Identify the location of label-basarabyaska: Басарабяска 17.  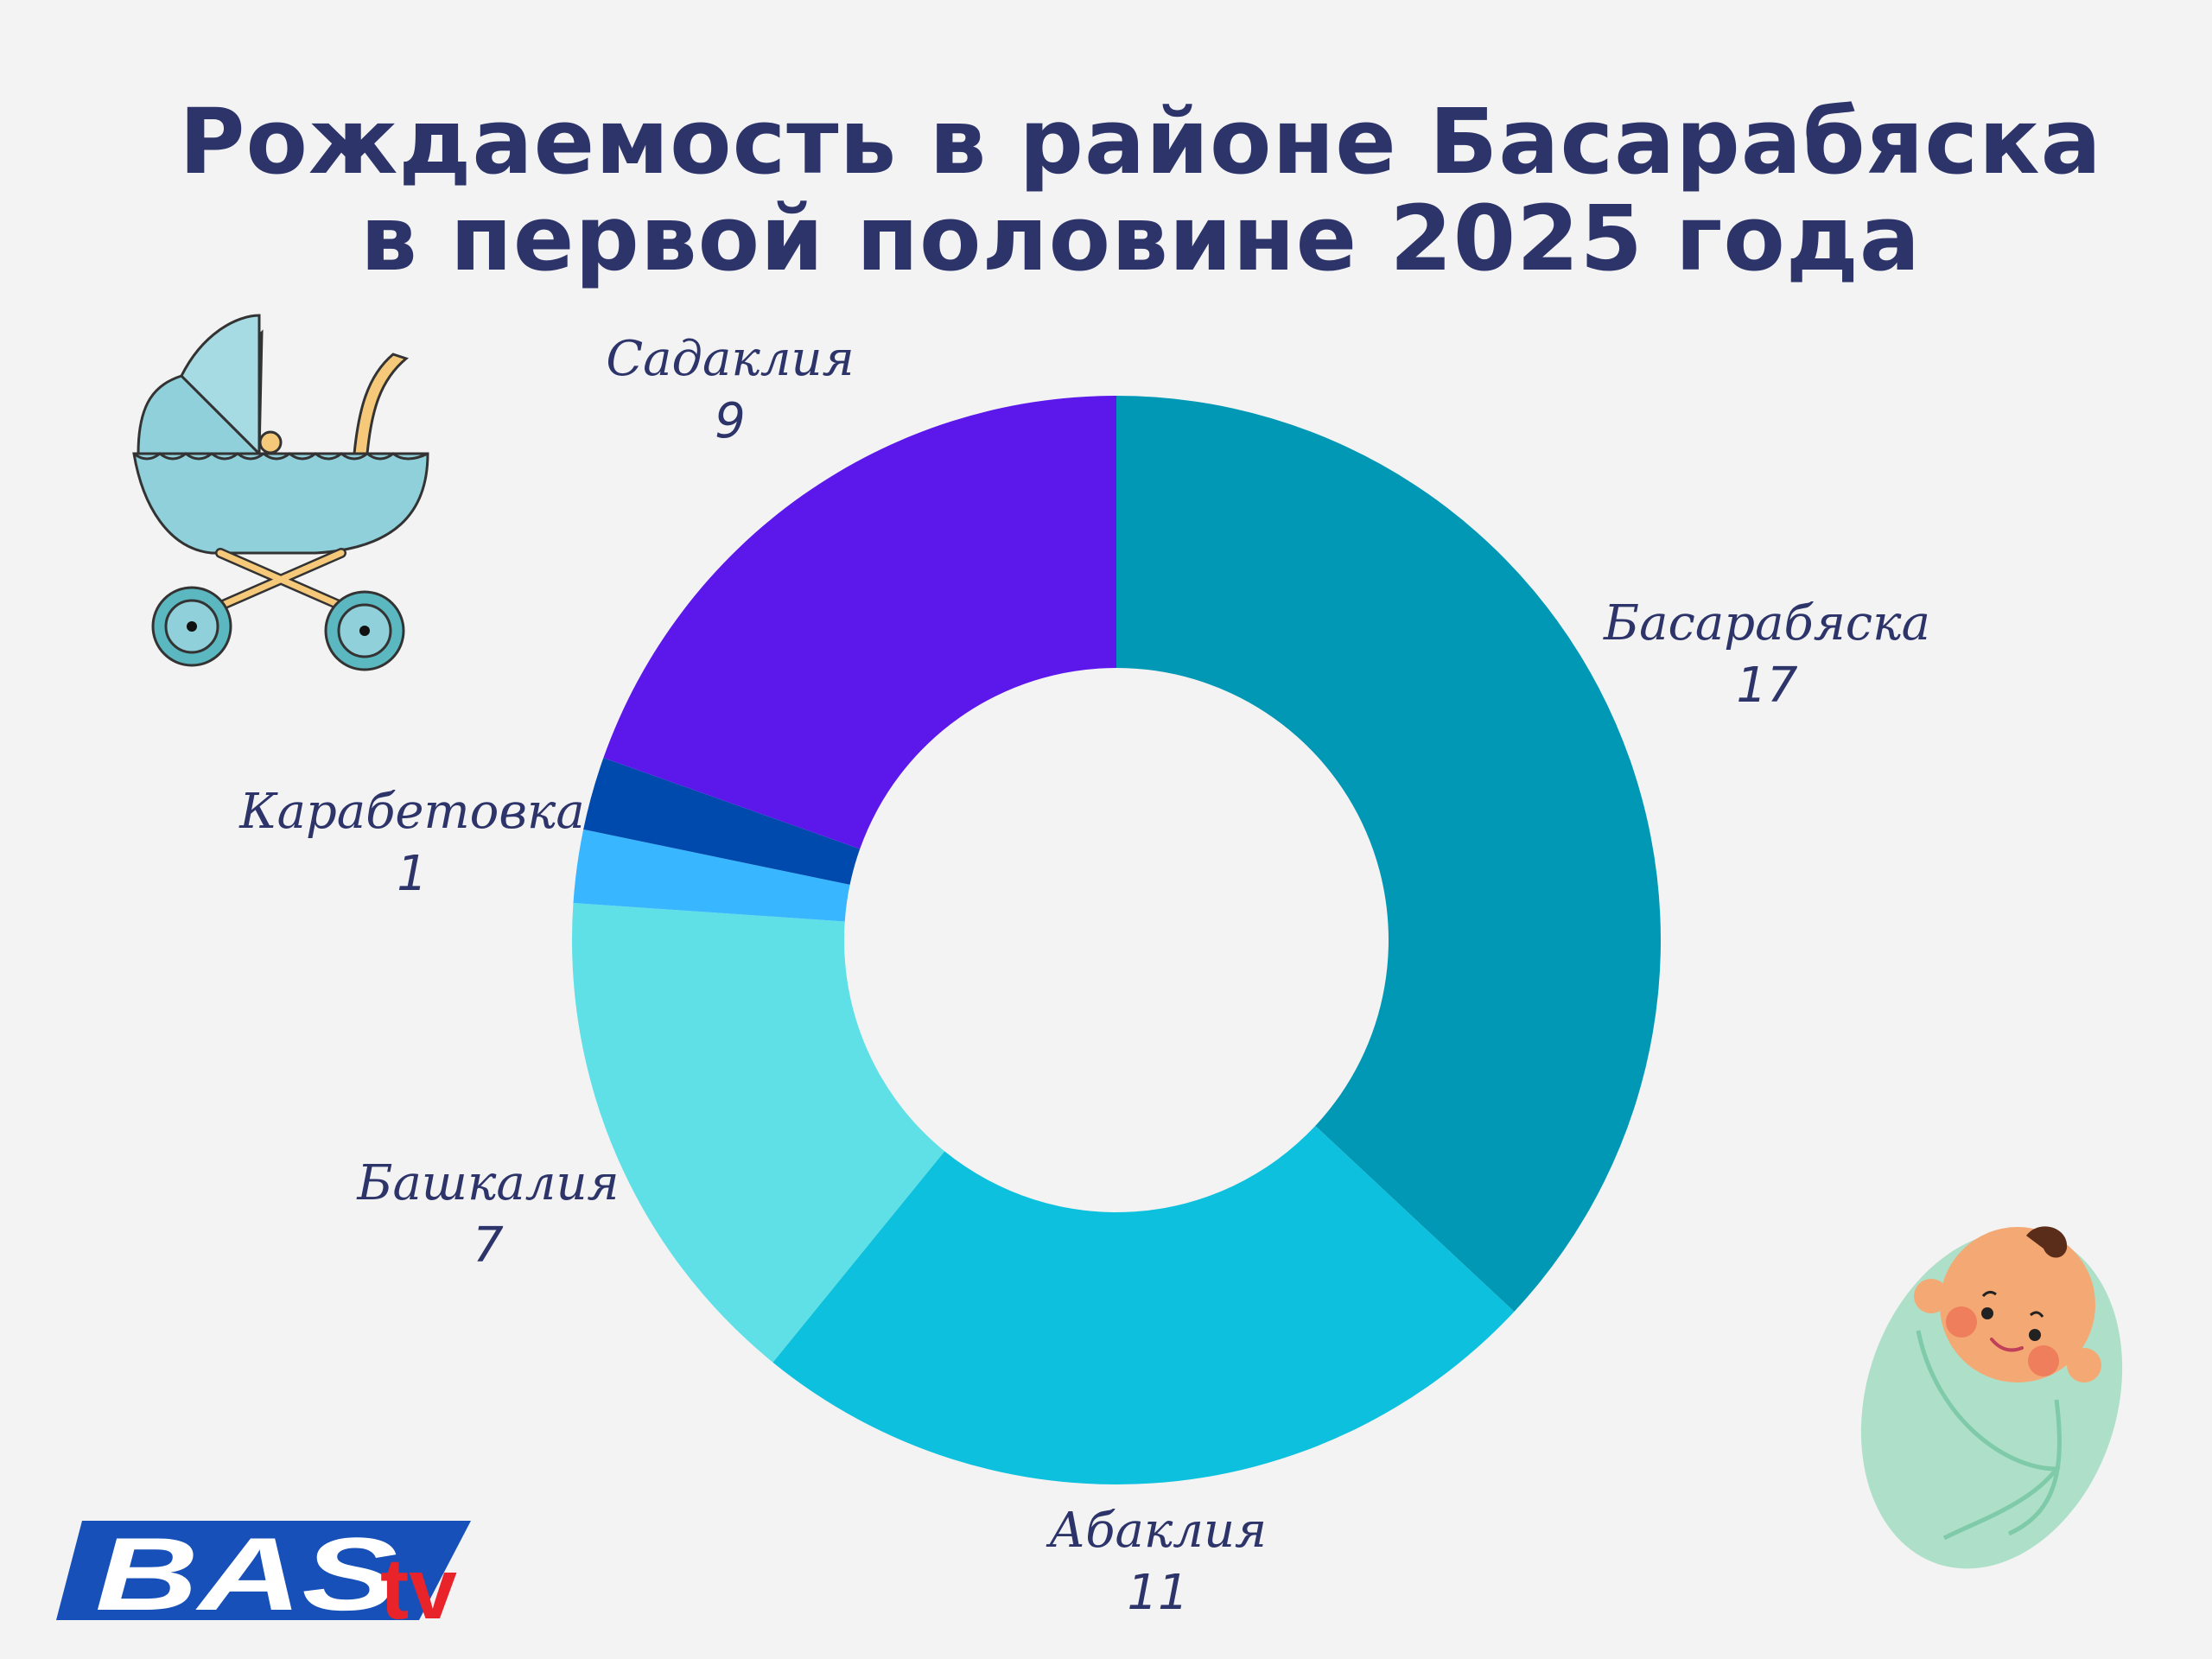
(1767, 655).